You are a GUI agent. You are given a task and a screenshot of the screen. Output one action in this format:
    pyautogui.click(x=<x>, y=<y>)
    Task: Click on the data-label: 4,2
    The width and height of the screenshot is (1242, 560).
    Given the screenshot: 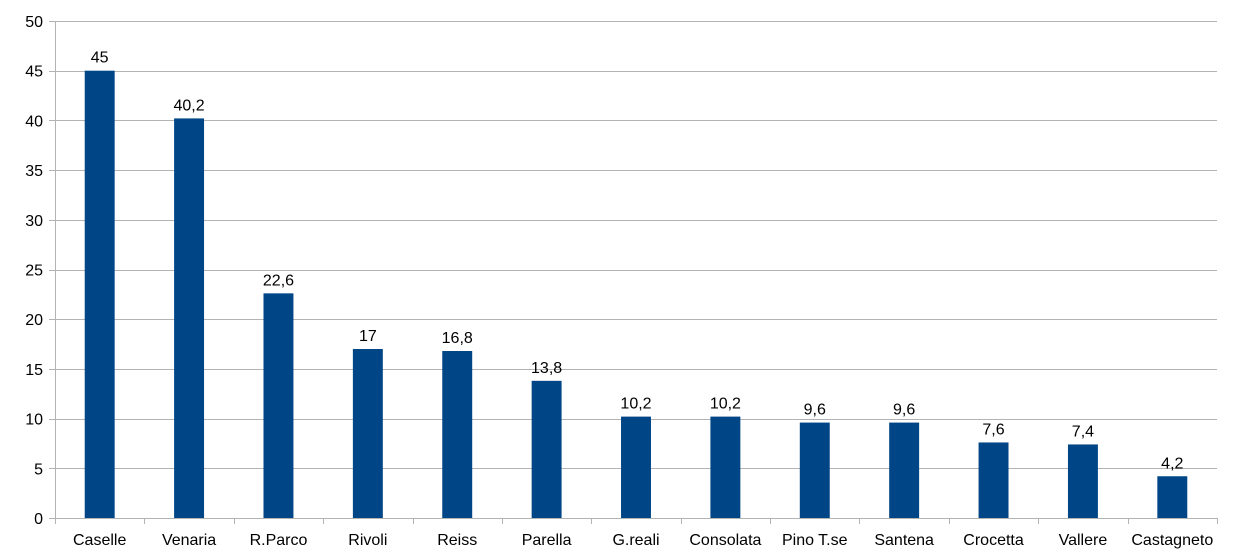 What is the action you would take?
    pyautogui.click(x=1172, y=463)
    